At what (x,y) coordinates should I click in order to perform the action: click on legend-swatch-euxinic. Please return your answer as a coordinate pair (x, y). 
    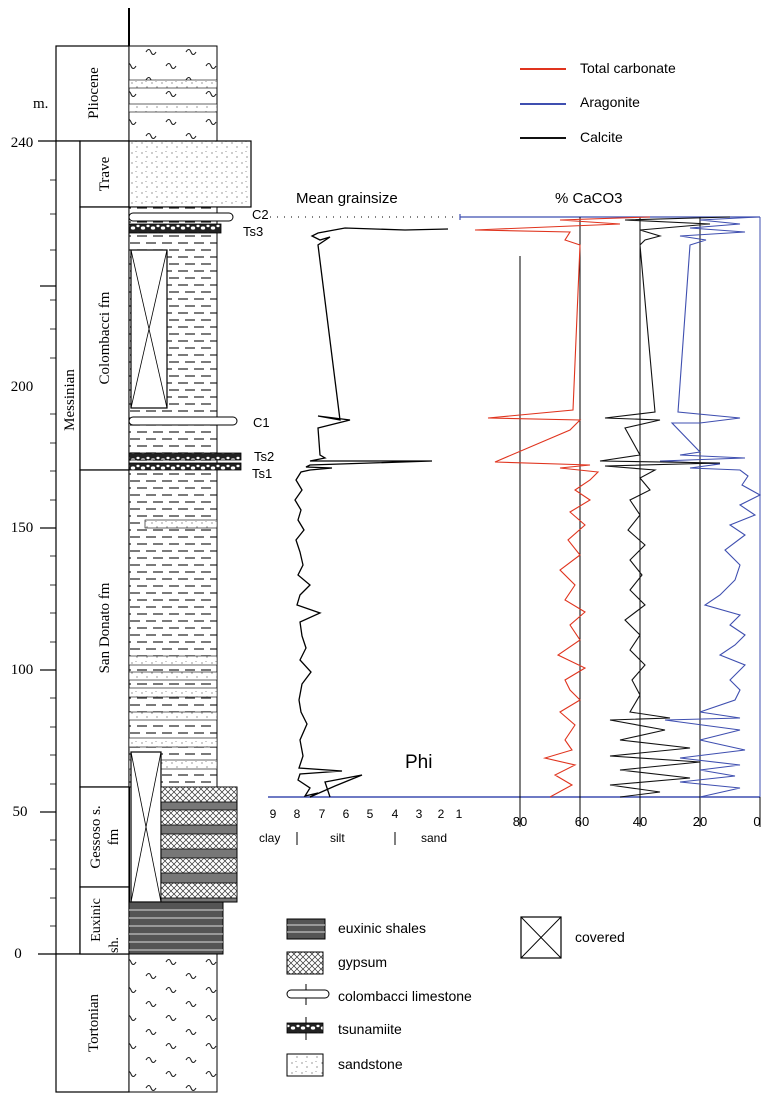
    Looking at the image, I should click on (306, 929).